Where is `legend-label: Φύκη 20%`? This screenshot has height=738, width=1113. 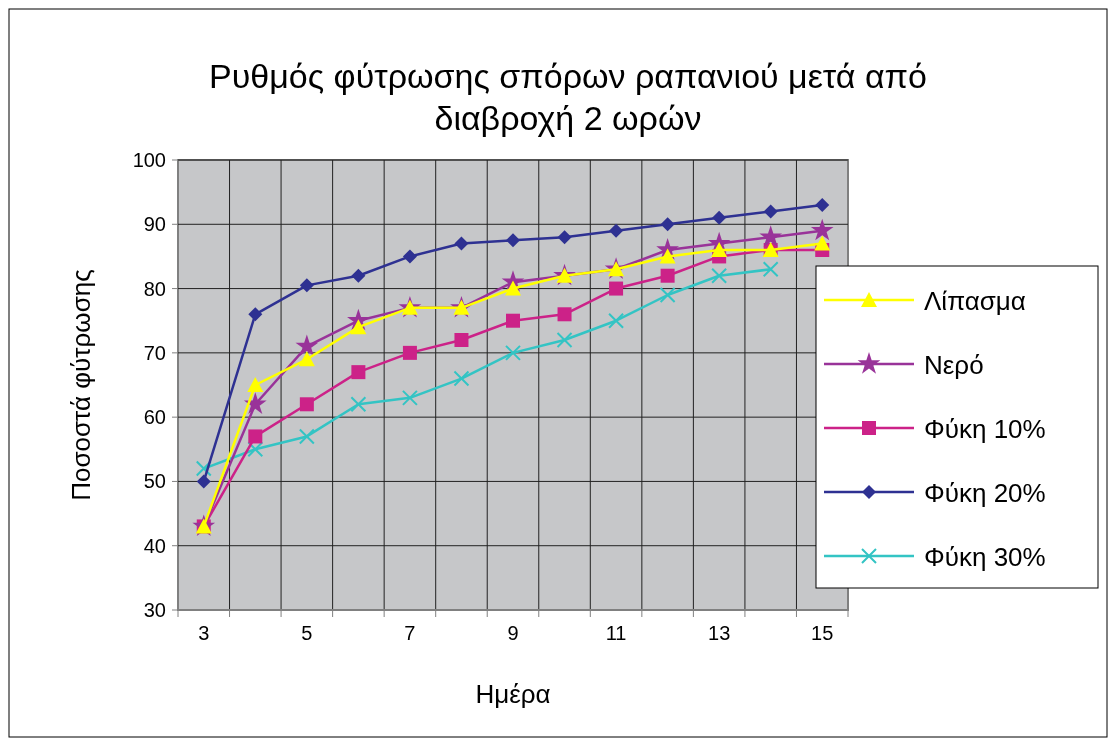 legend-label: Φύκη 20% is located at coordinates (985, 493).